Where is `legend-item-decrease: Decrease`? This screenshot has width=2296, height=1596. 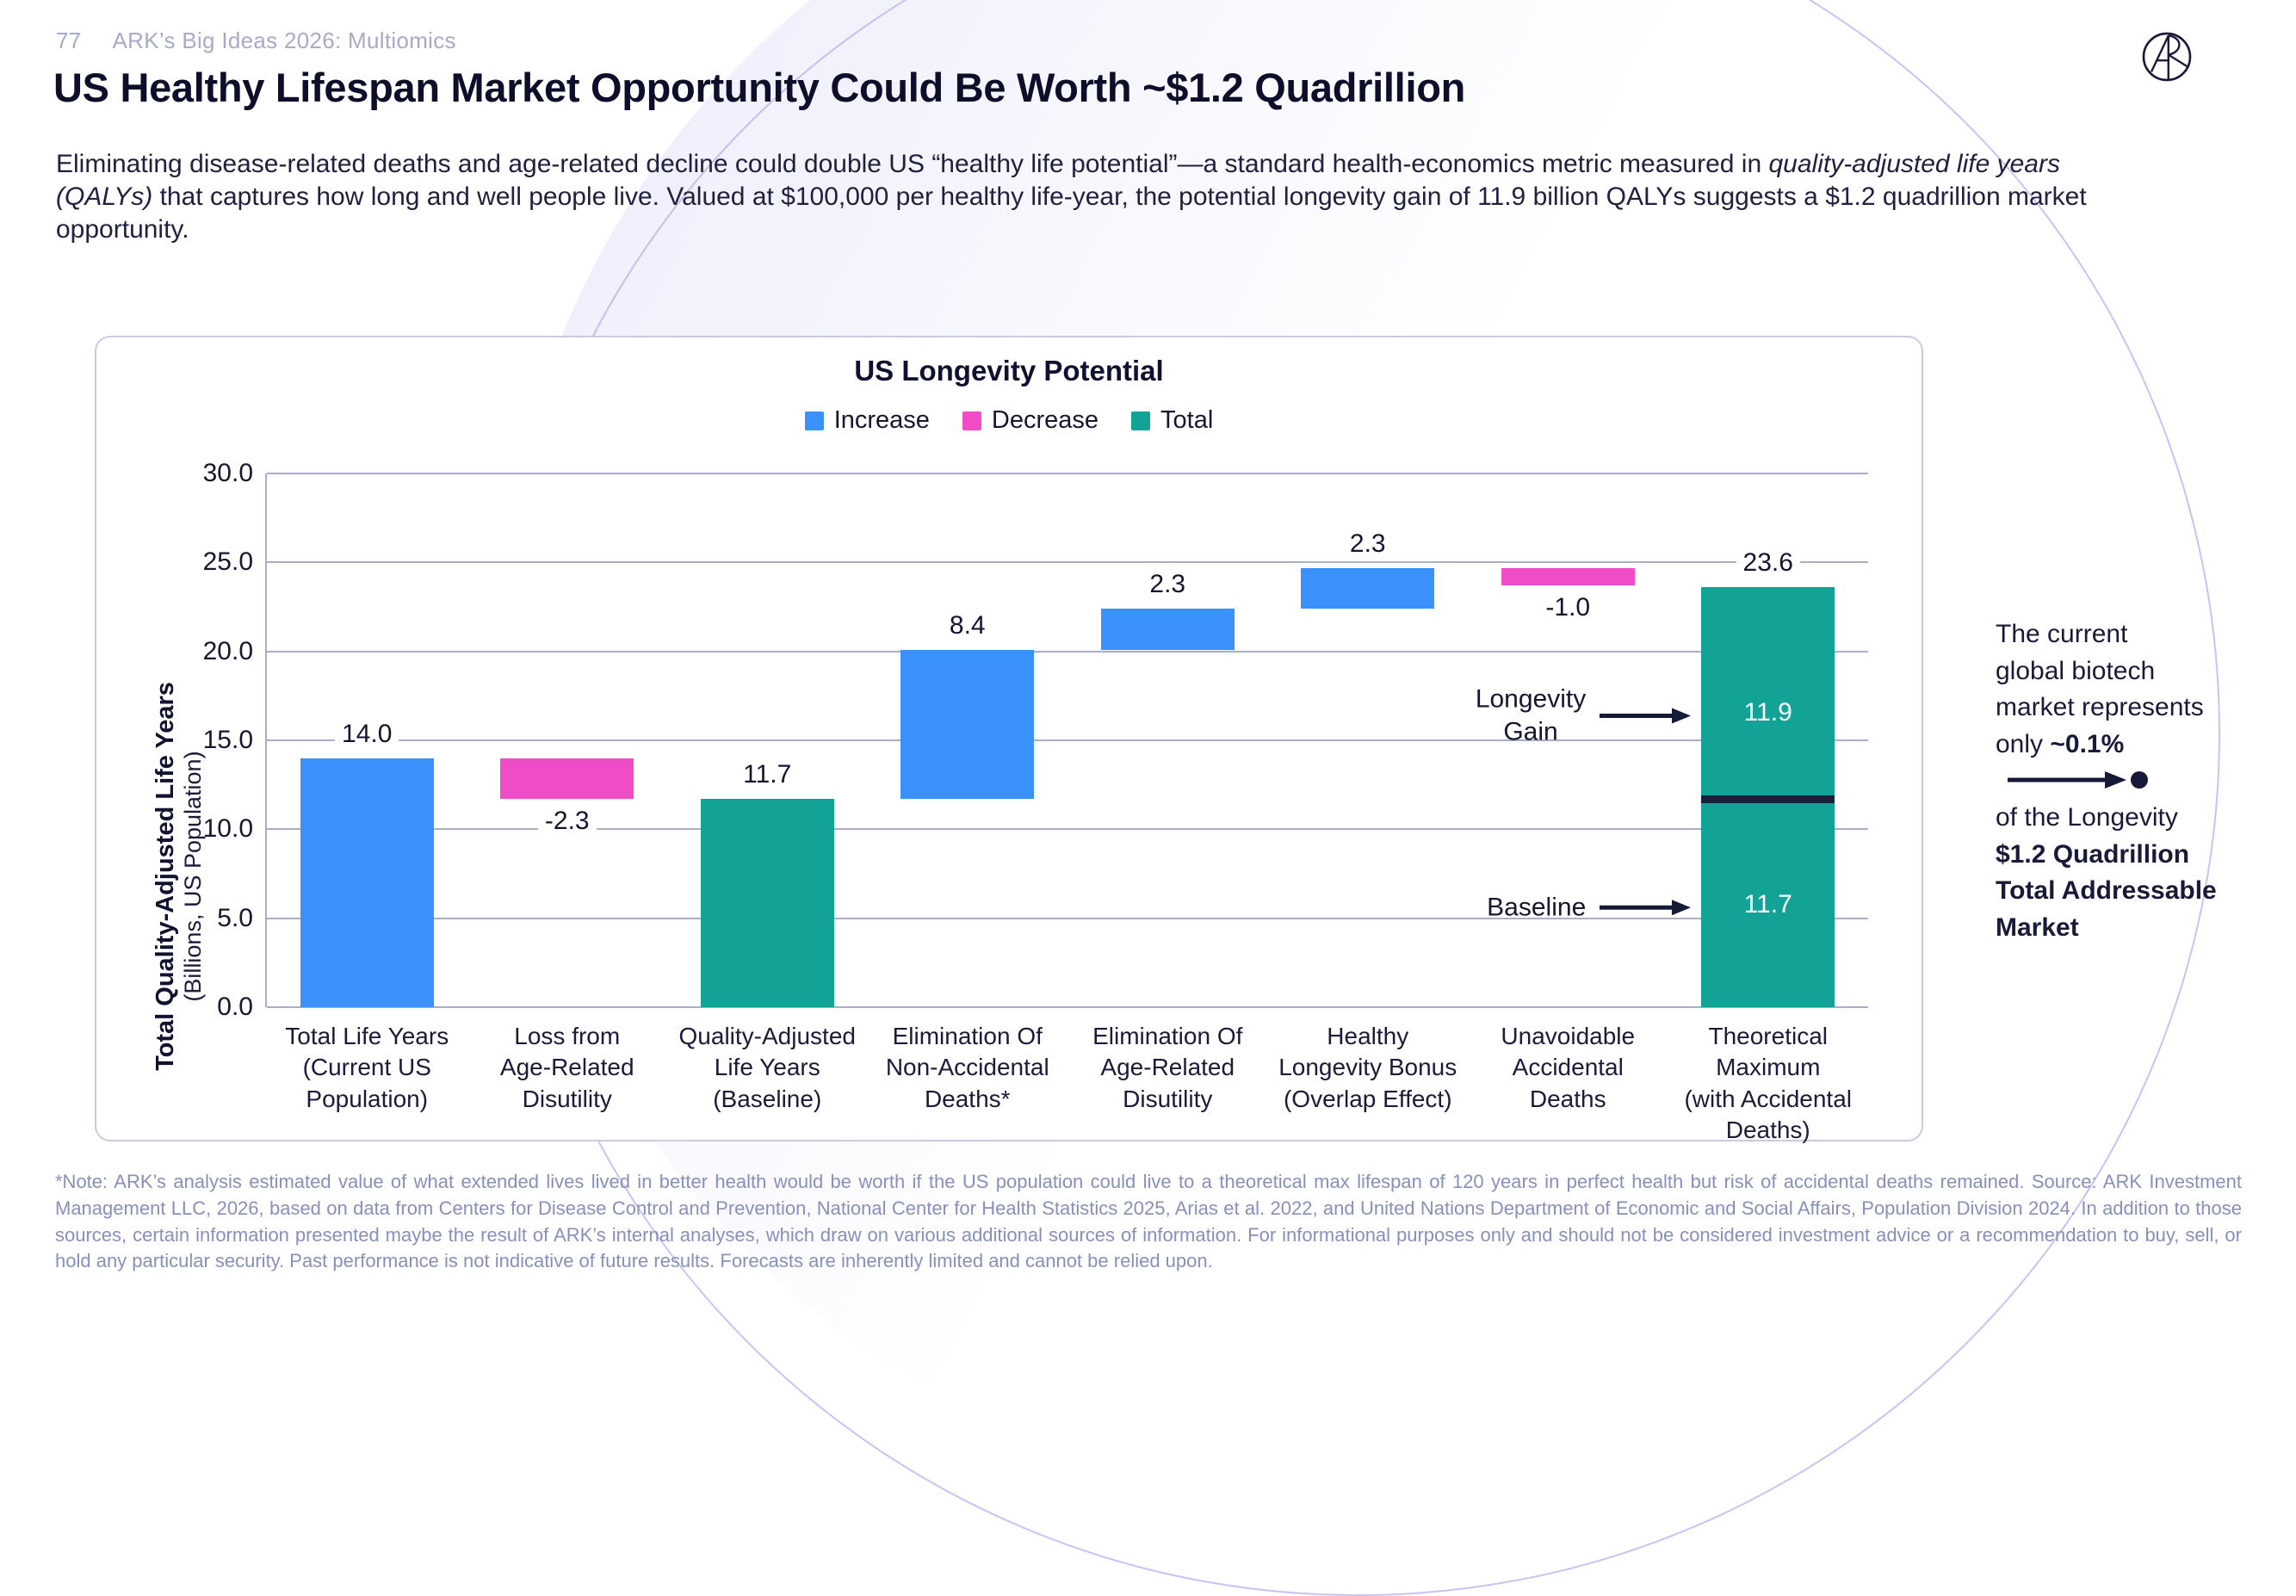
legend-item-decrease: Decrease is located at coordinates (1030, 420).